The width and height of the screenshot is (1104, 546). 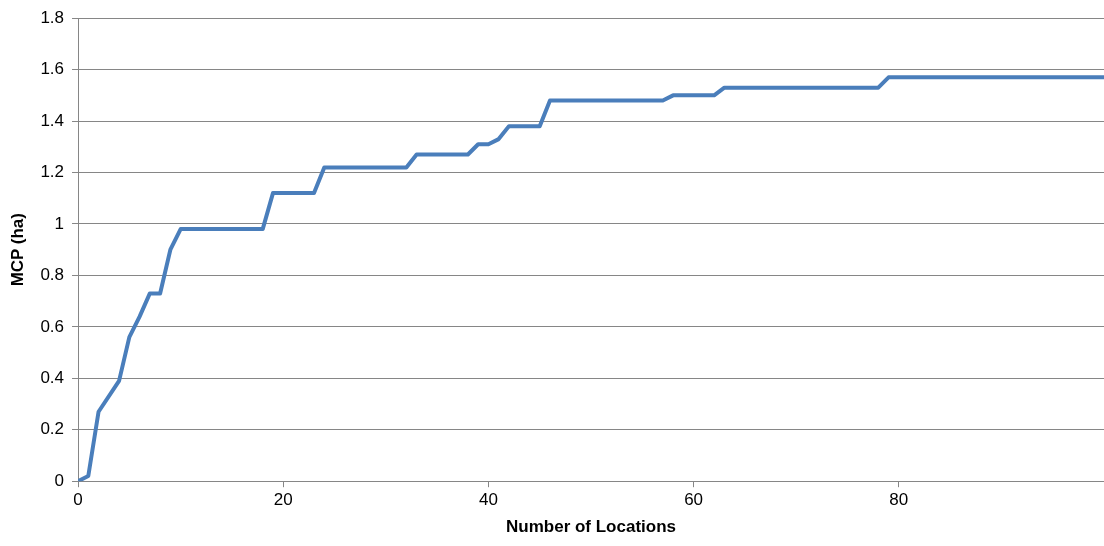 I want to click on y-tick-label: 1, so click(x=59, y=223).